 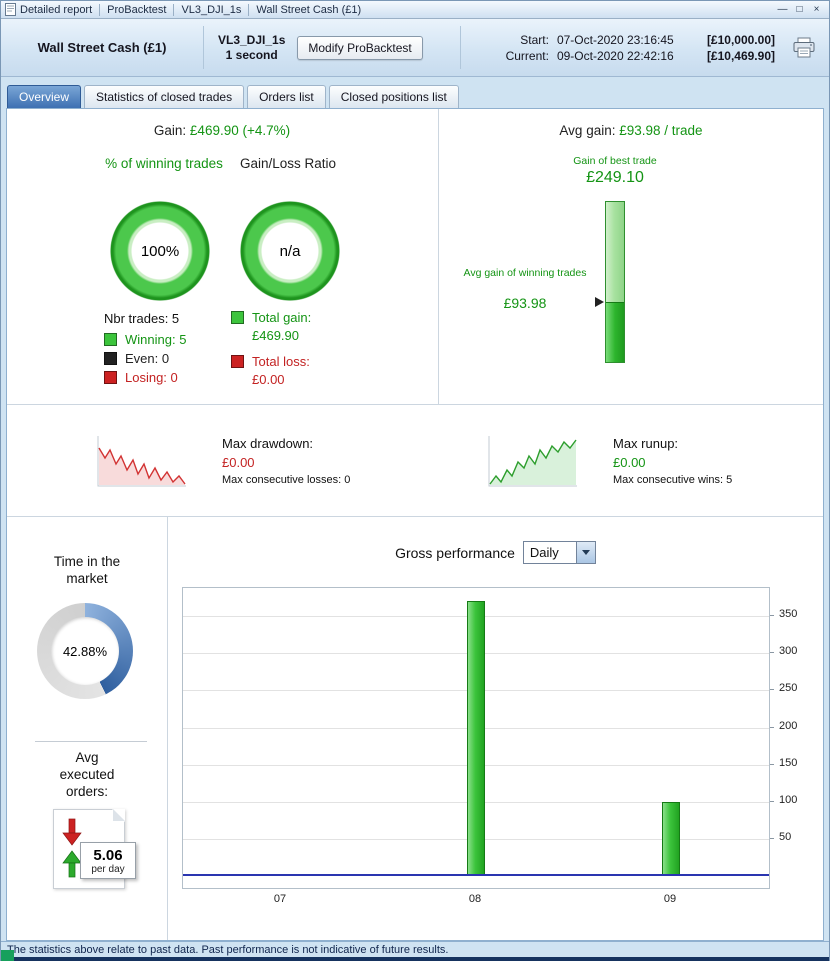 What do you see at coordinates (783, 651) in the screenshot?
I see `y-tick-label: 300` at bounding box center [783, 651].